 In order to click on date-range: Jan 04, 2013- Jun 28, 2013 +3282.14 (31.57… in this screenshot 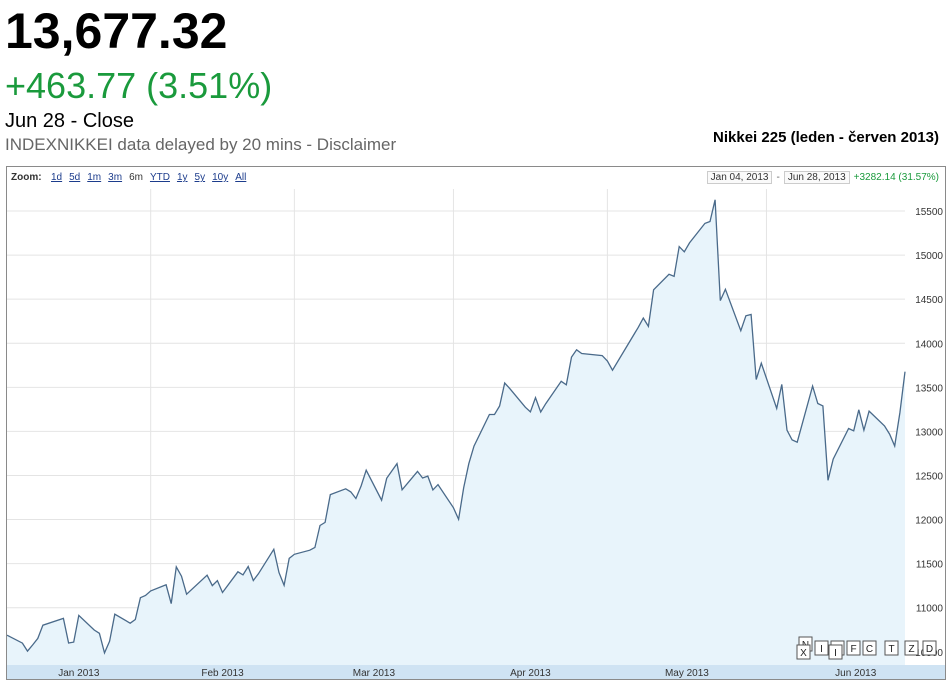, I will do `click(822, 178)`.